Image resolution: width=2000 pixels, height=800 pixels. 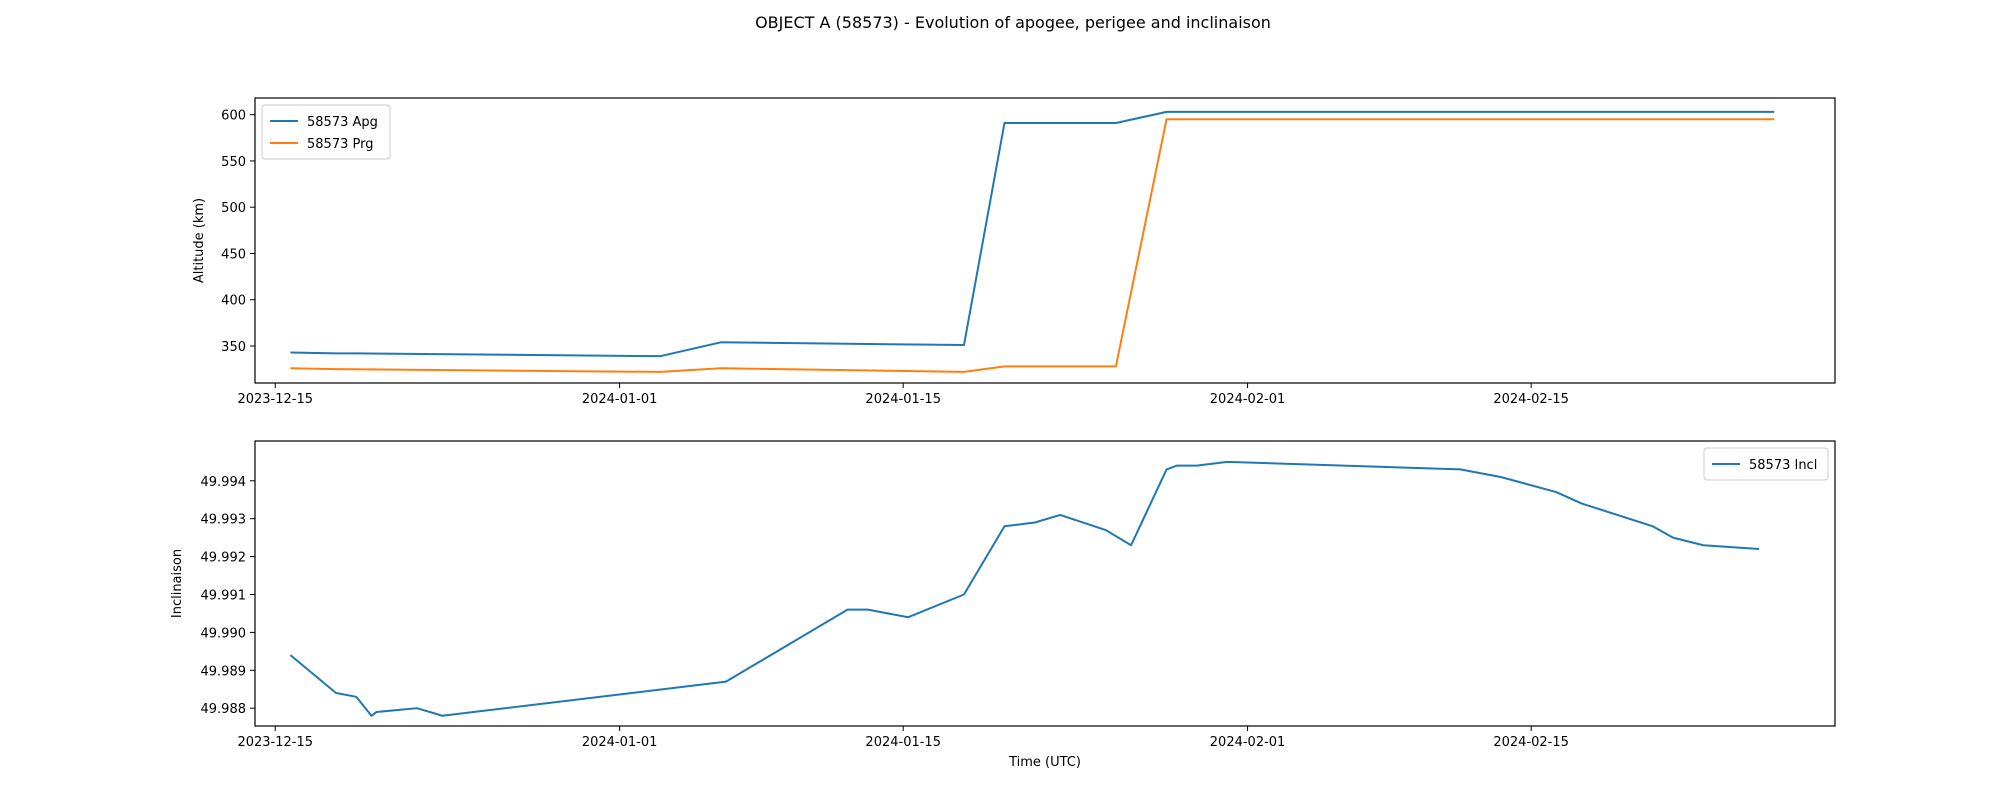 What do you see at coordinates (275, 742) in the screenshot?
I see `panel-2-x-tick-label-1: 2023-12-15` at bounding box center [275, 742].